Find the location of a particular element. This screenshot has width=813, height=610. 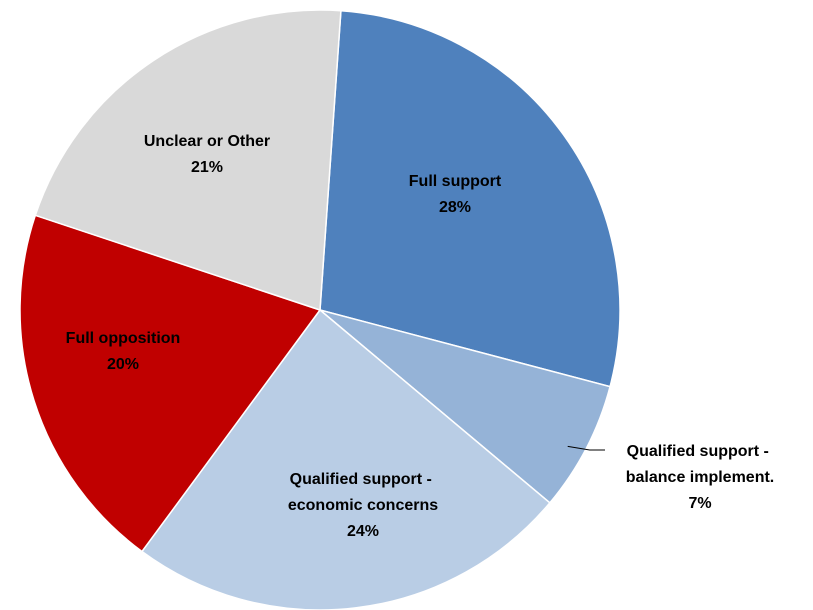

slice-value-label: 21% is located at coordinates (207, 167).